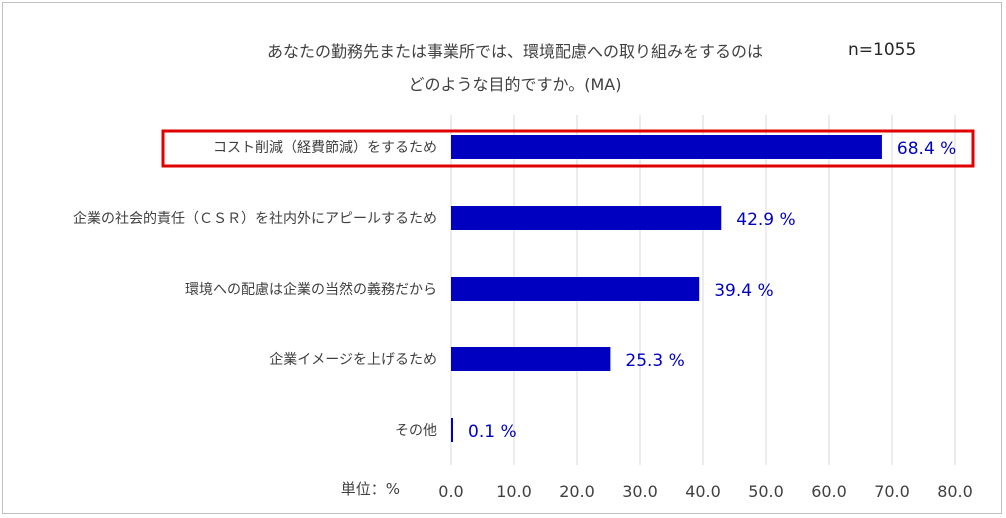 This screenshot has height=518, width=1006. Describe the element at coordinates (515, 84) in the screenshot. I see `chart-title-line-2: どのような目的ですか。(MA)` at that location.